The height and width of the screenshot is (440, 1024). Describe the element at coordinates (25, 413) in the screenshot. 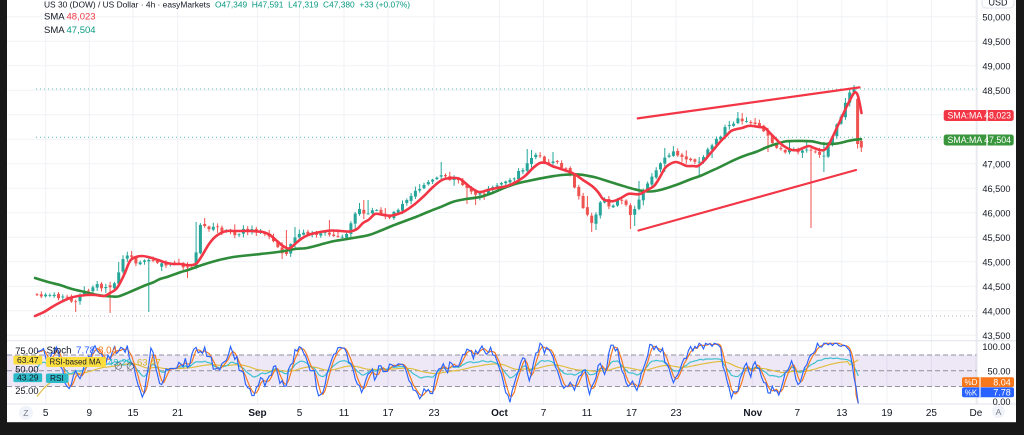

I see `svg-text: Z` at that location.